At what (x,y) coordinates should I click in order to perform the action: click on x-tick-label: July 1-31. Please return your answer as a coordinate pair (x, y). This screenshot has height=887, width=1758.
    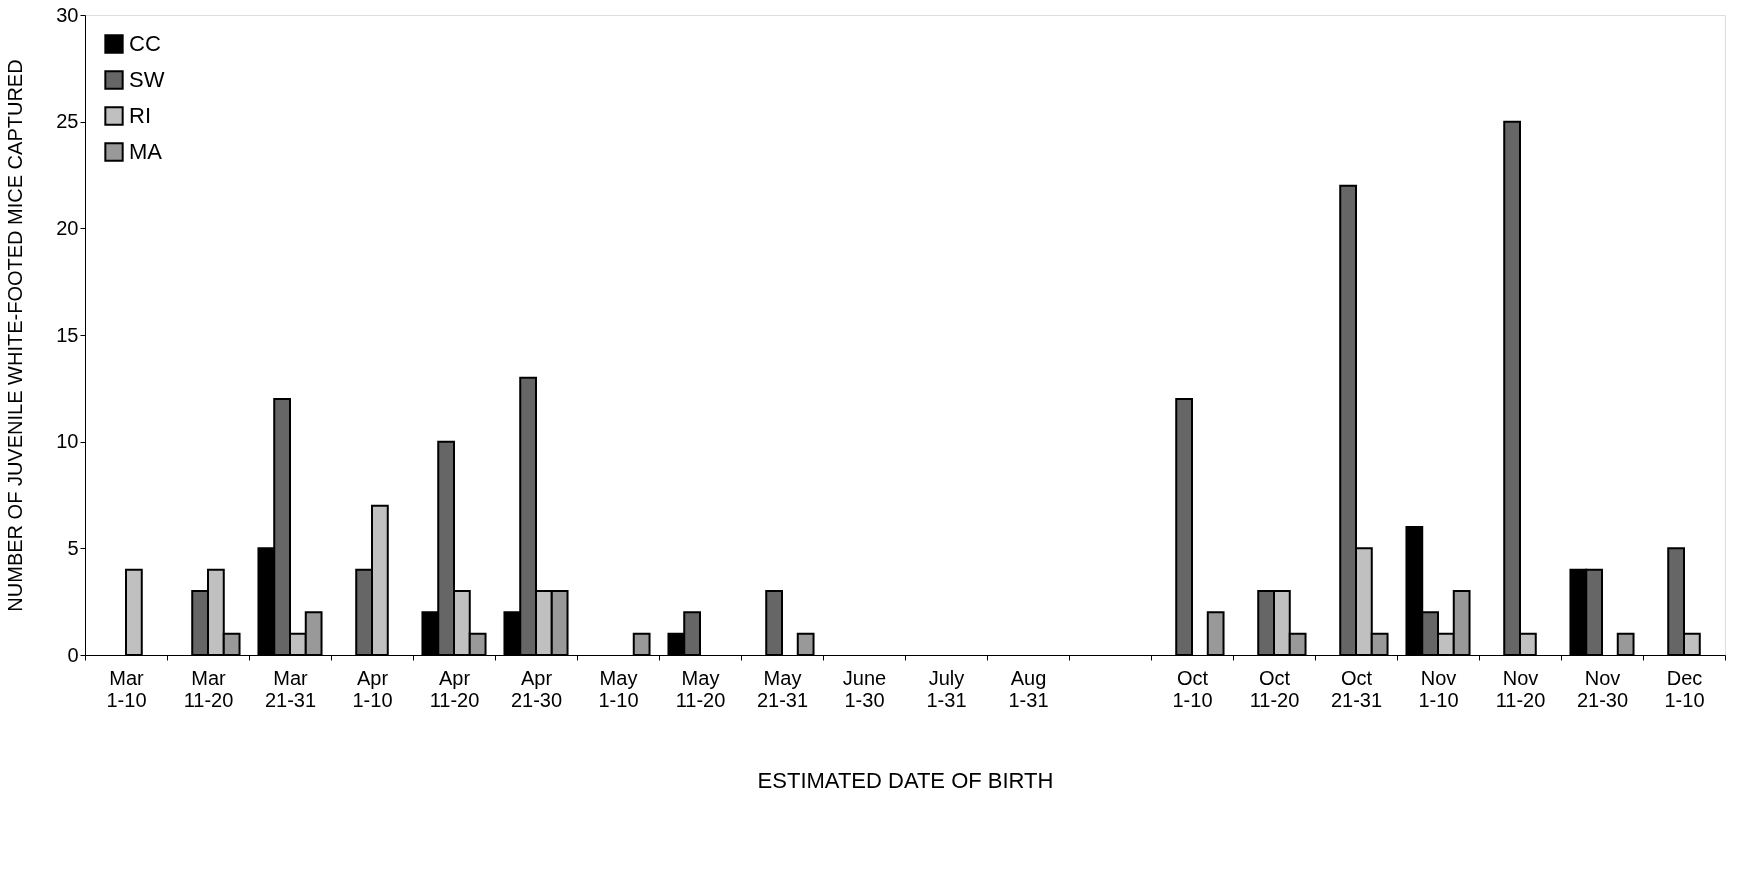
    Looking at the image, I should click on (946, 688).